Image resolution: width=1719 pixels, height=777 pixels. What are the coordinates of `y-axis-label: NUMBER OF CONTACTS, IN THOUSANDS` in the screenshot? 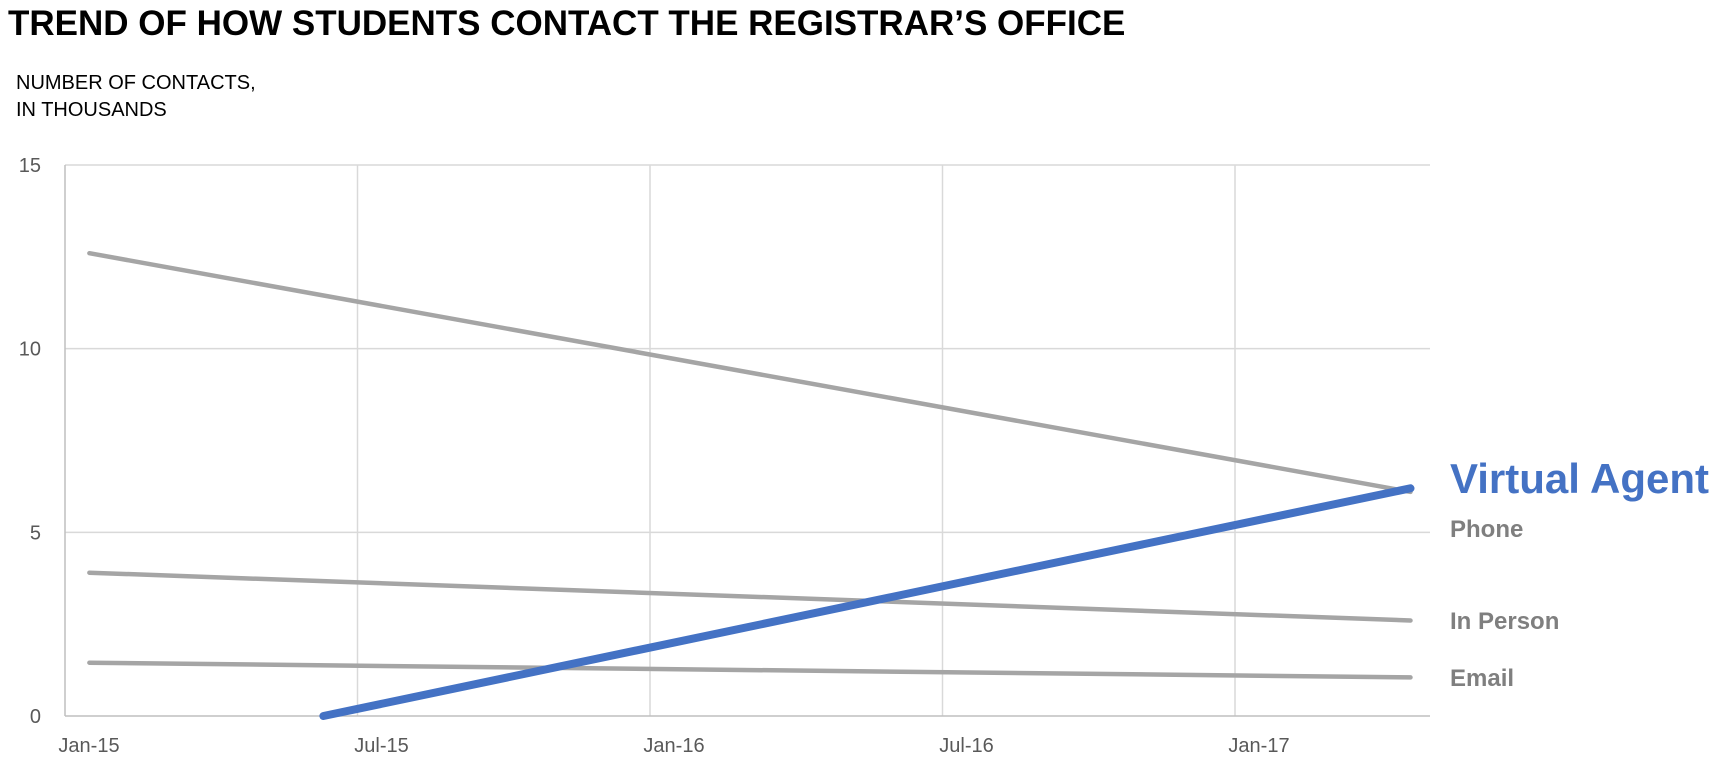 It's located at (136, 97).